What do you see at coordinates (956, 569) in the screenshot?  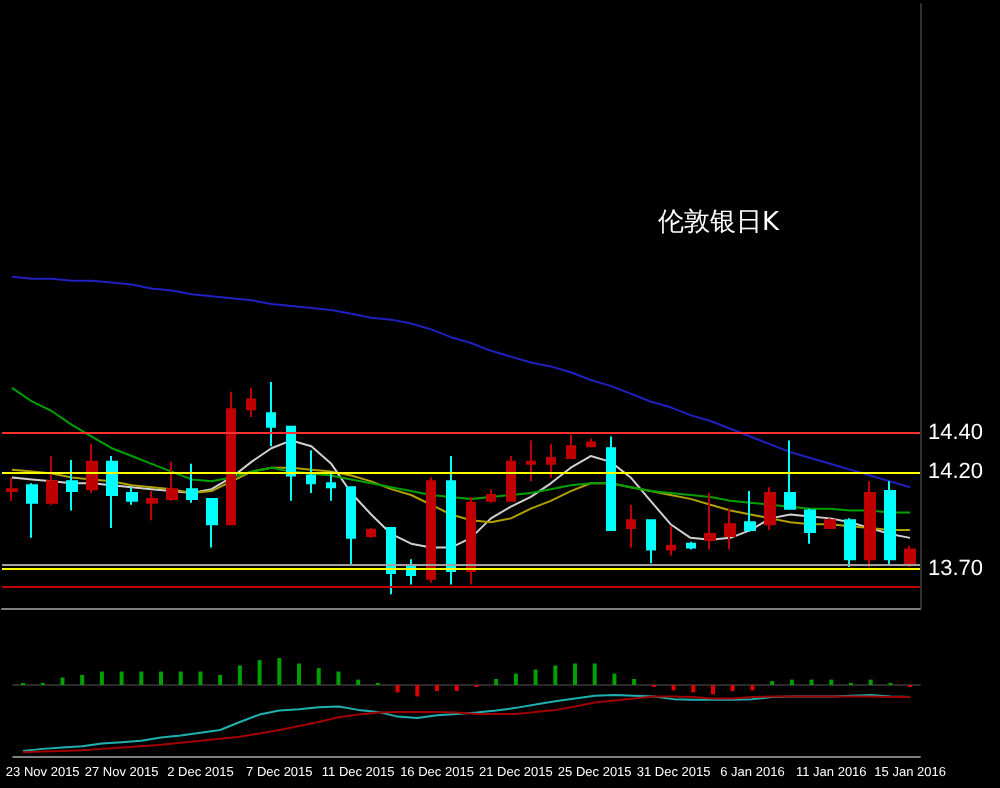 I see `y-tick-label: 13.70` at bounding box center [956, 569].